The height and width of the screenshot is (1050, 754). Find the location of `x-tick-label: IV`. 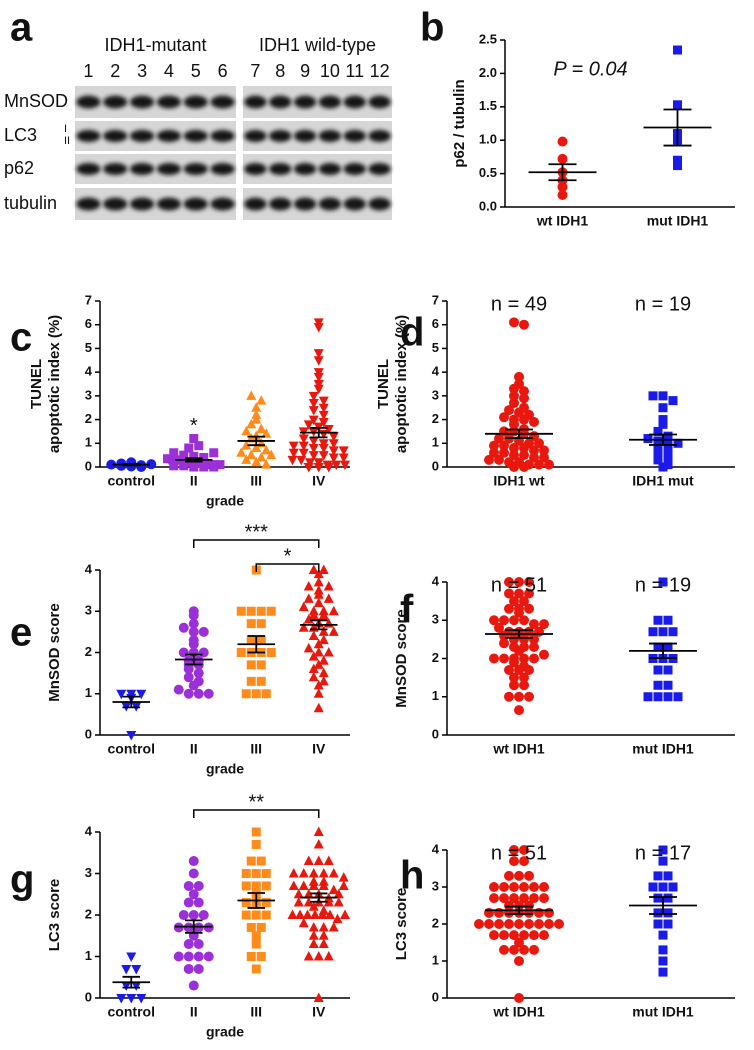

x-tick-label: IV is located at coordinates (319, 749).